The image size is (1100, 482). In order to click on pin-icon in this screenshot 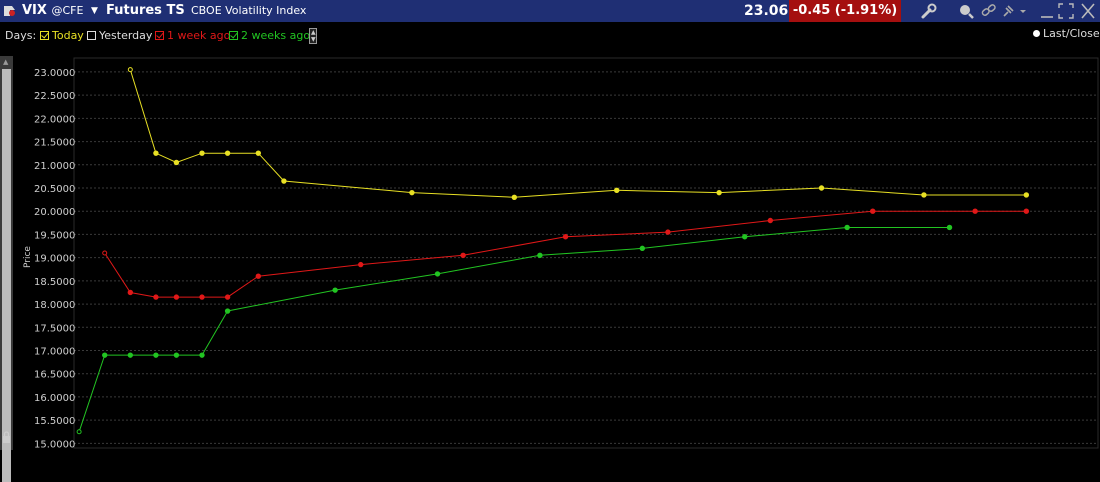, I will do `click(1008, 11)`.